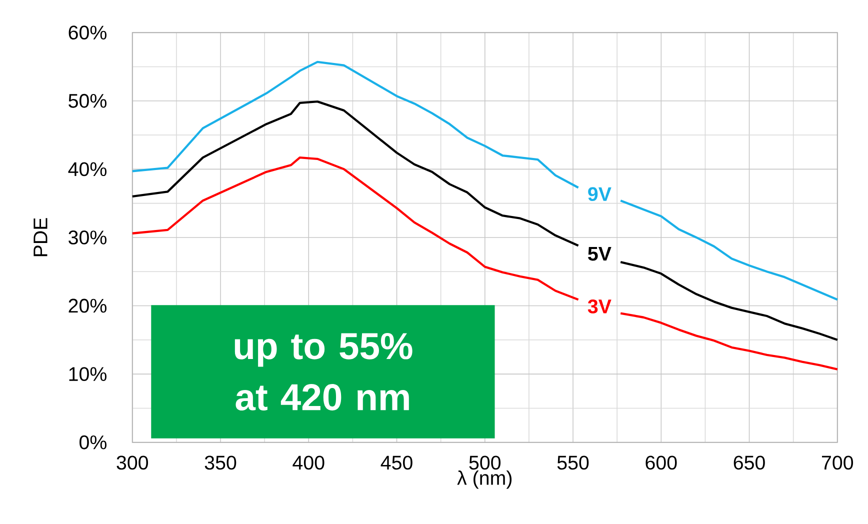 The height and width of the screenshot is (524, 868). Describe the element at coordinates (661, 463) in the screenshot. I see `x-tick-label: 600` at that location.